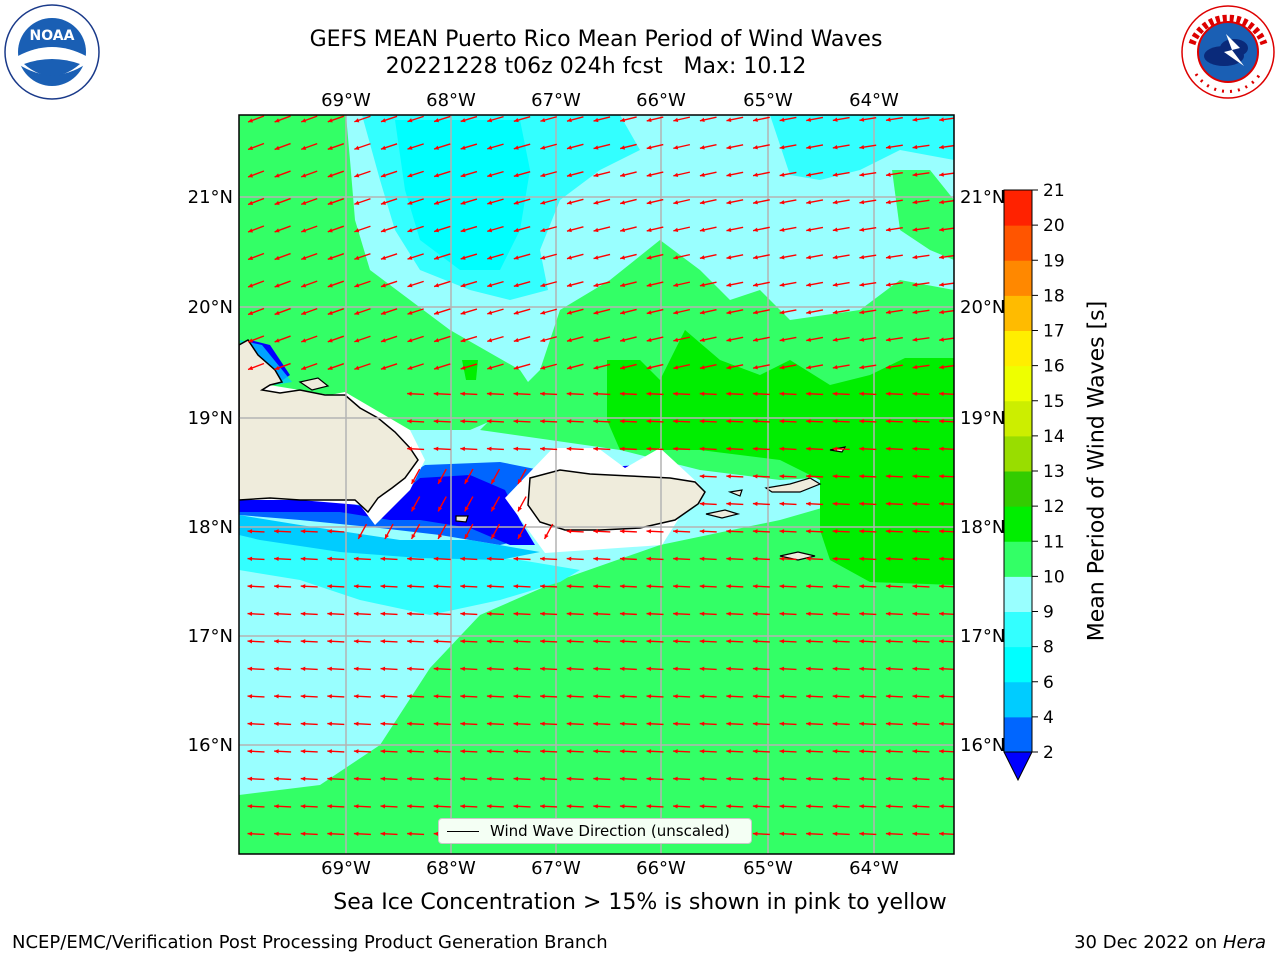 This screenshot has width=1280, height=960. I want to click on colorbar-band, so click(1018, 629).